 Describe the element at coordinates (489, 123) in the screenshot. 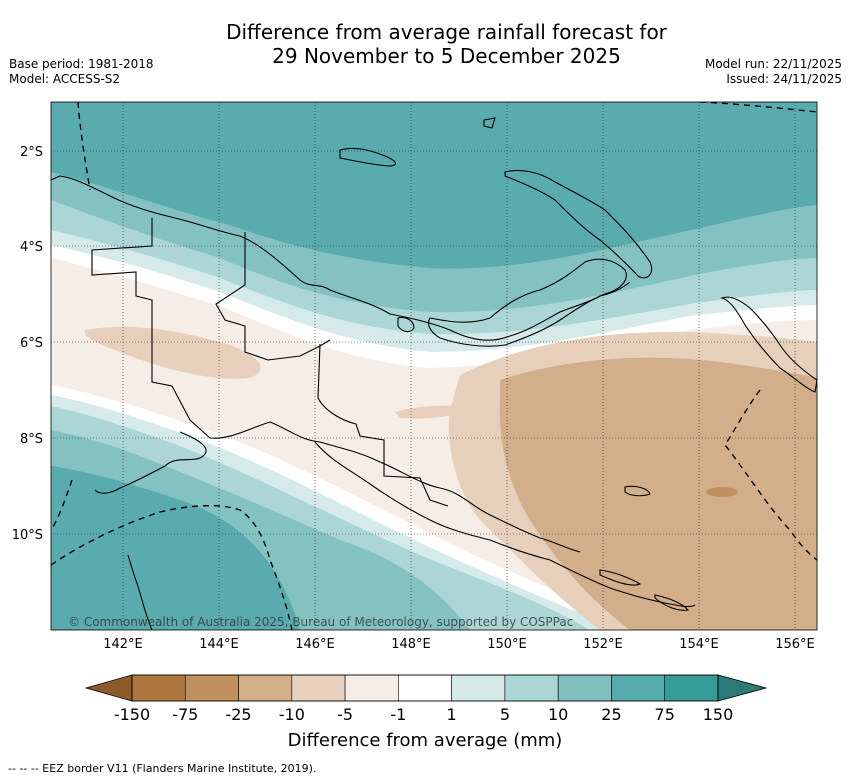

I see `coast-island-c` at that location.